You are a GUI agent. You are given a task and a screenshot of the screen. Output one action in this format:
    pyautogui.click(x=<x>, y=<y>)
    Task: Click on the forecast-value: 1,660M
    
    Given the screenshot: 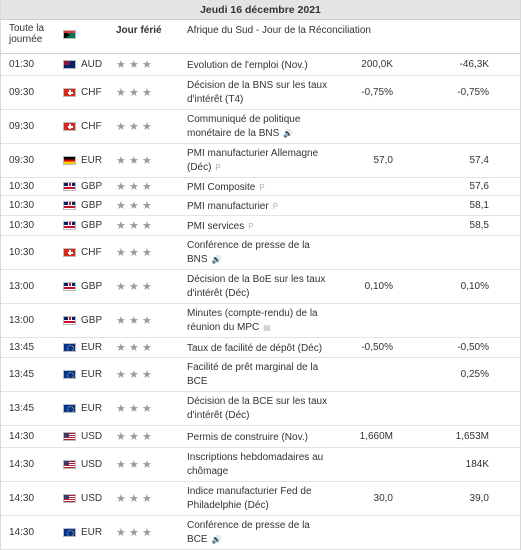 What is the action you would take?
    pyautogui.click(x=376, y=436)
    